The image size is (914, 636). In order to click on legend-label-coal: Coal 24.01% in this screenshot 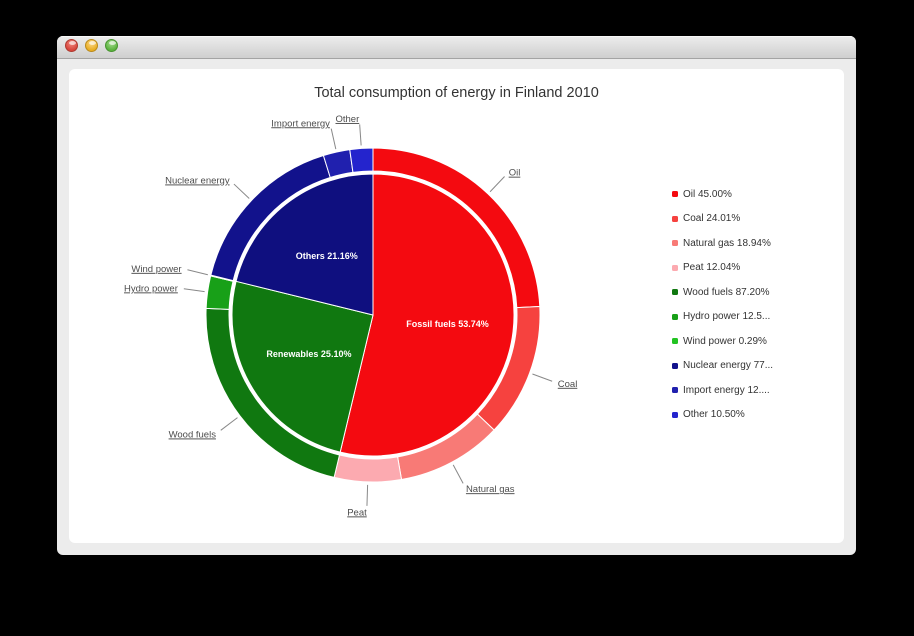, I will do `click(712, 219)`.